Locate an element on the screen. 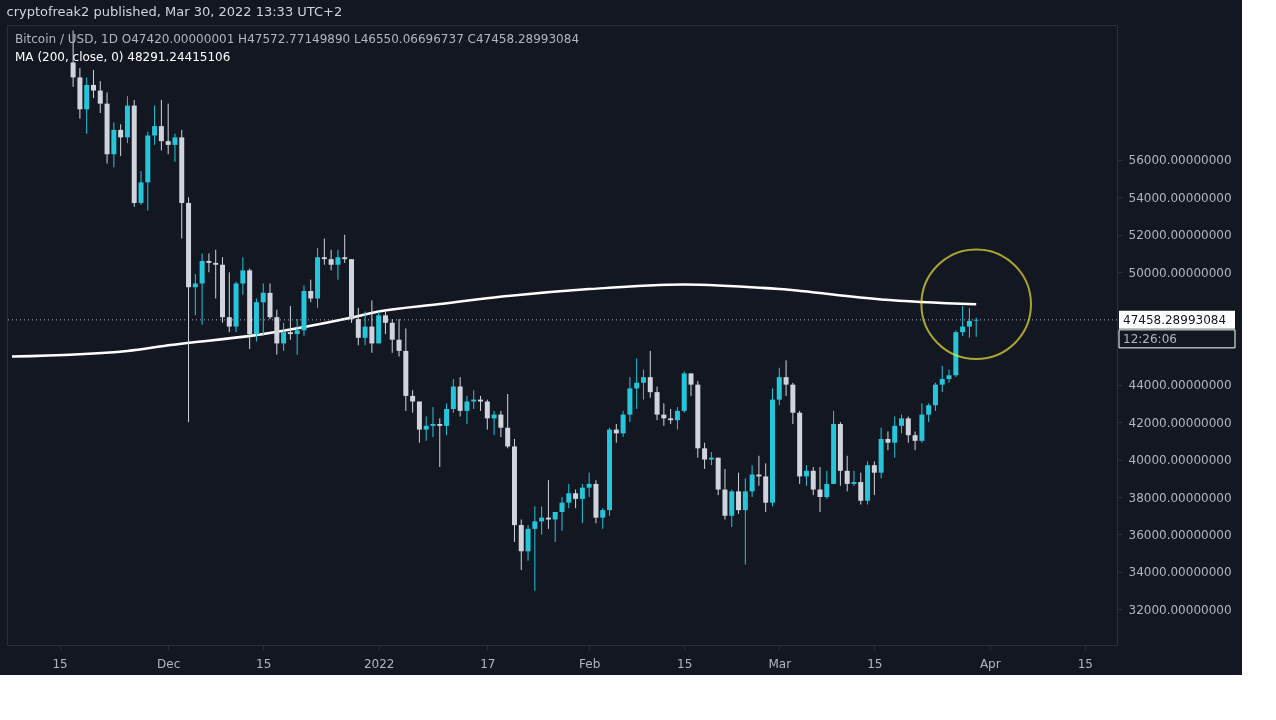 This screenshot has height=720, width=1276. y-tick-label: 32000.00000000 is located at coordinates (1180, 609).